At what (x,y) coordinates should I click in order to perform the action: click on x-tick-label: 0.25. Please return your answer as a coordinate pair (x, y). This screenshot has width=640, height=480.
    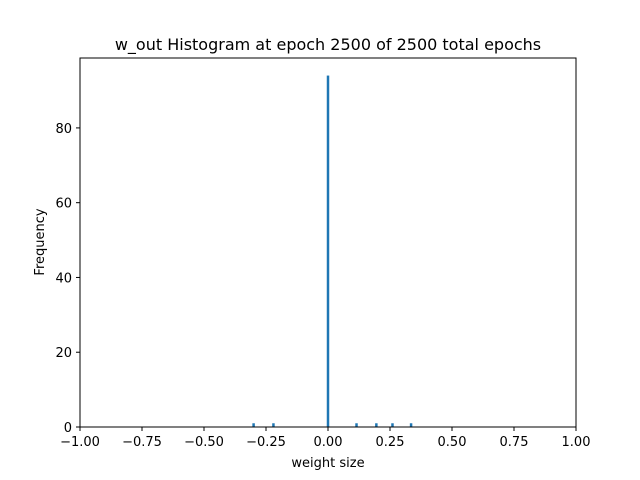
    Looking at the image, I should click on (390, 442).